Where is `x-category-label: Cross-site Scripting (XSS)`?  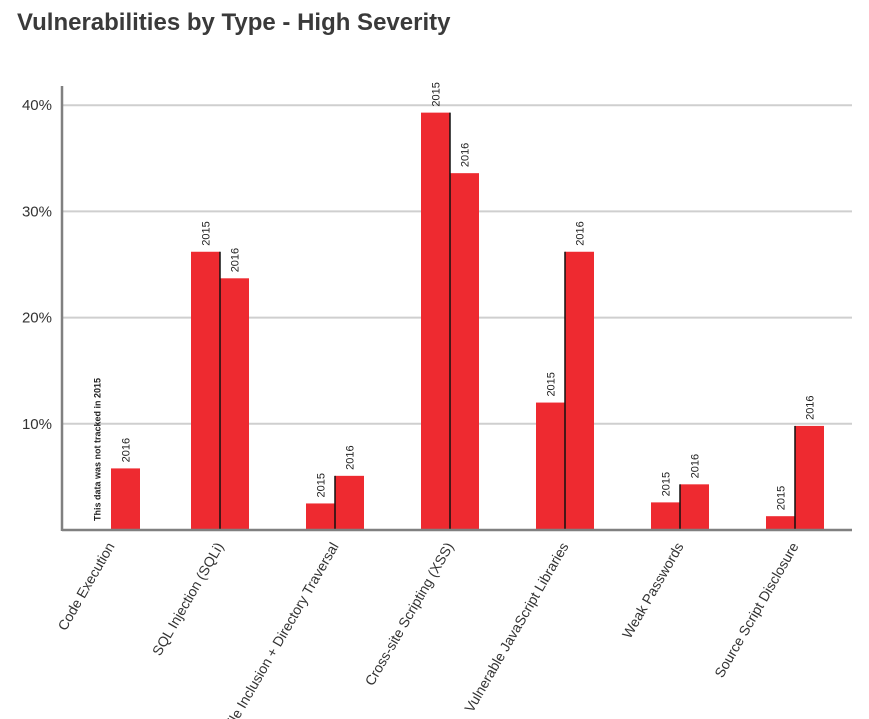 x-category-label: Cross-site Scripting (XSS) is located at coordinates (408, 614).